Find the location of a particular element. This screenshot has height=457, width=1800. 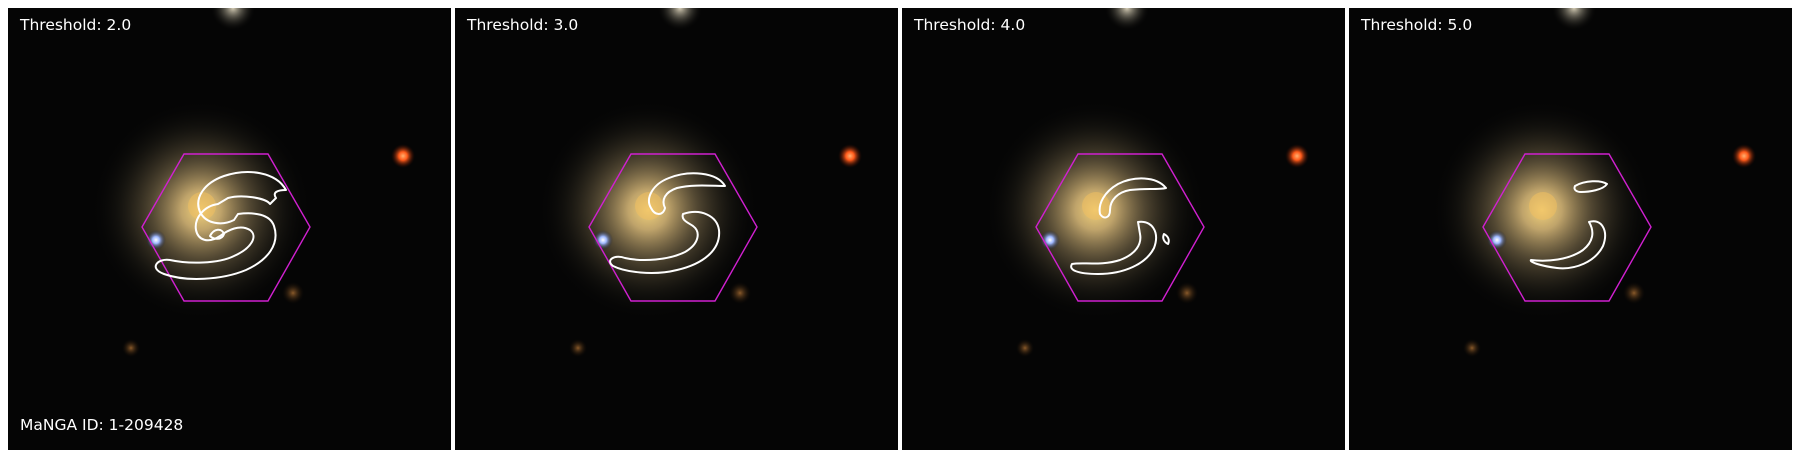

threshold-label: Threshold: 3.0 is located at coordinates (523, 25).